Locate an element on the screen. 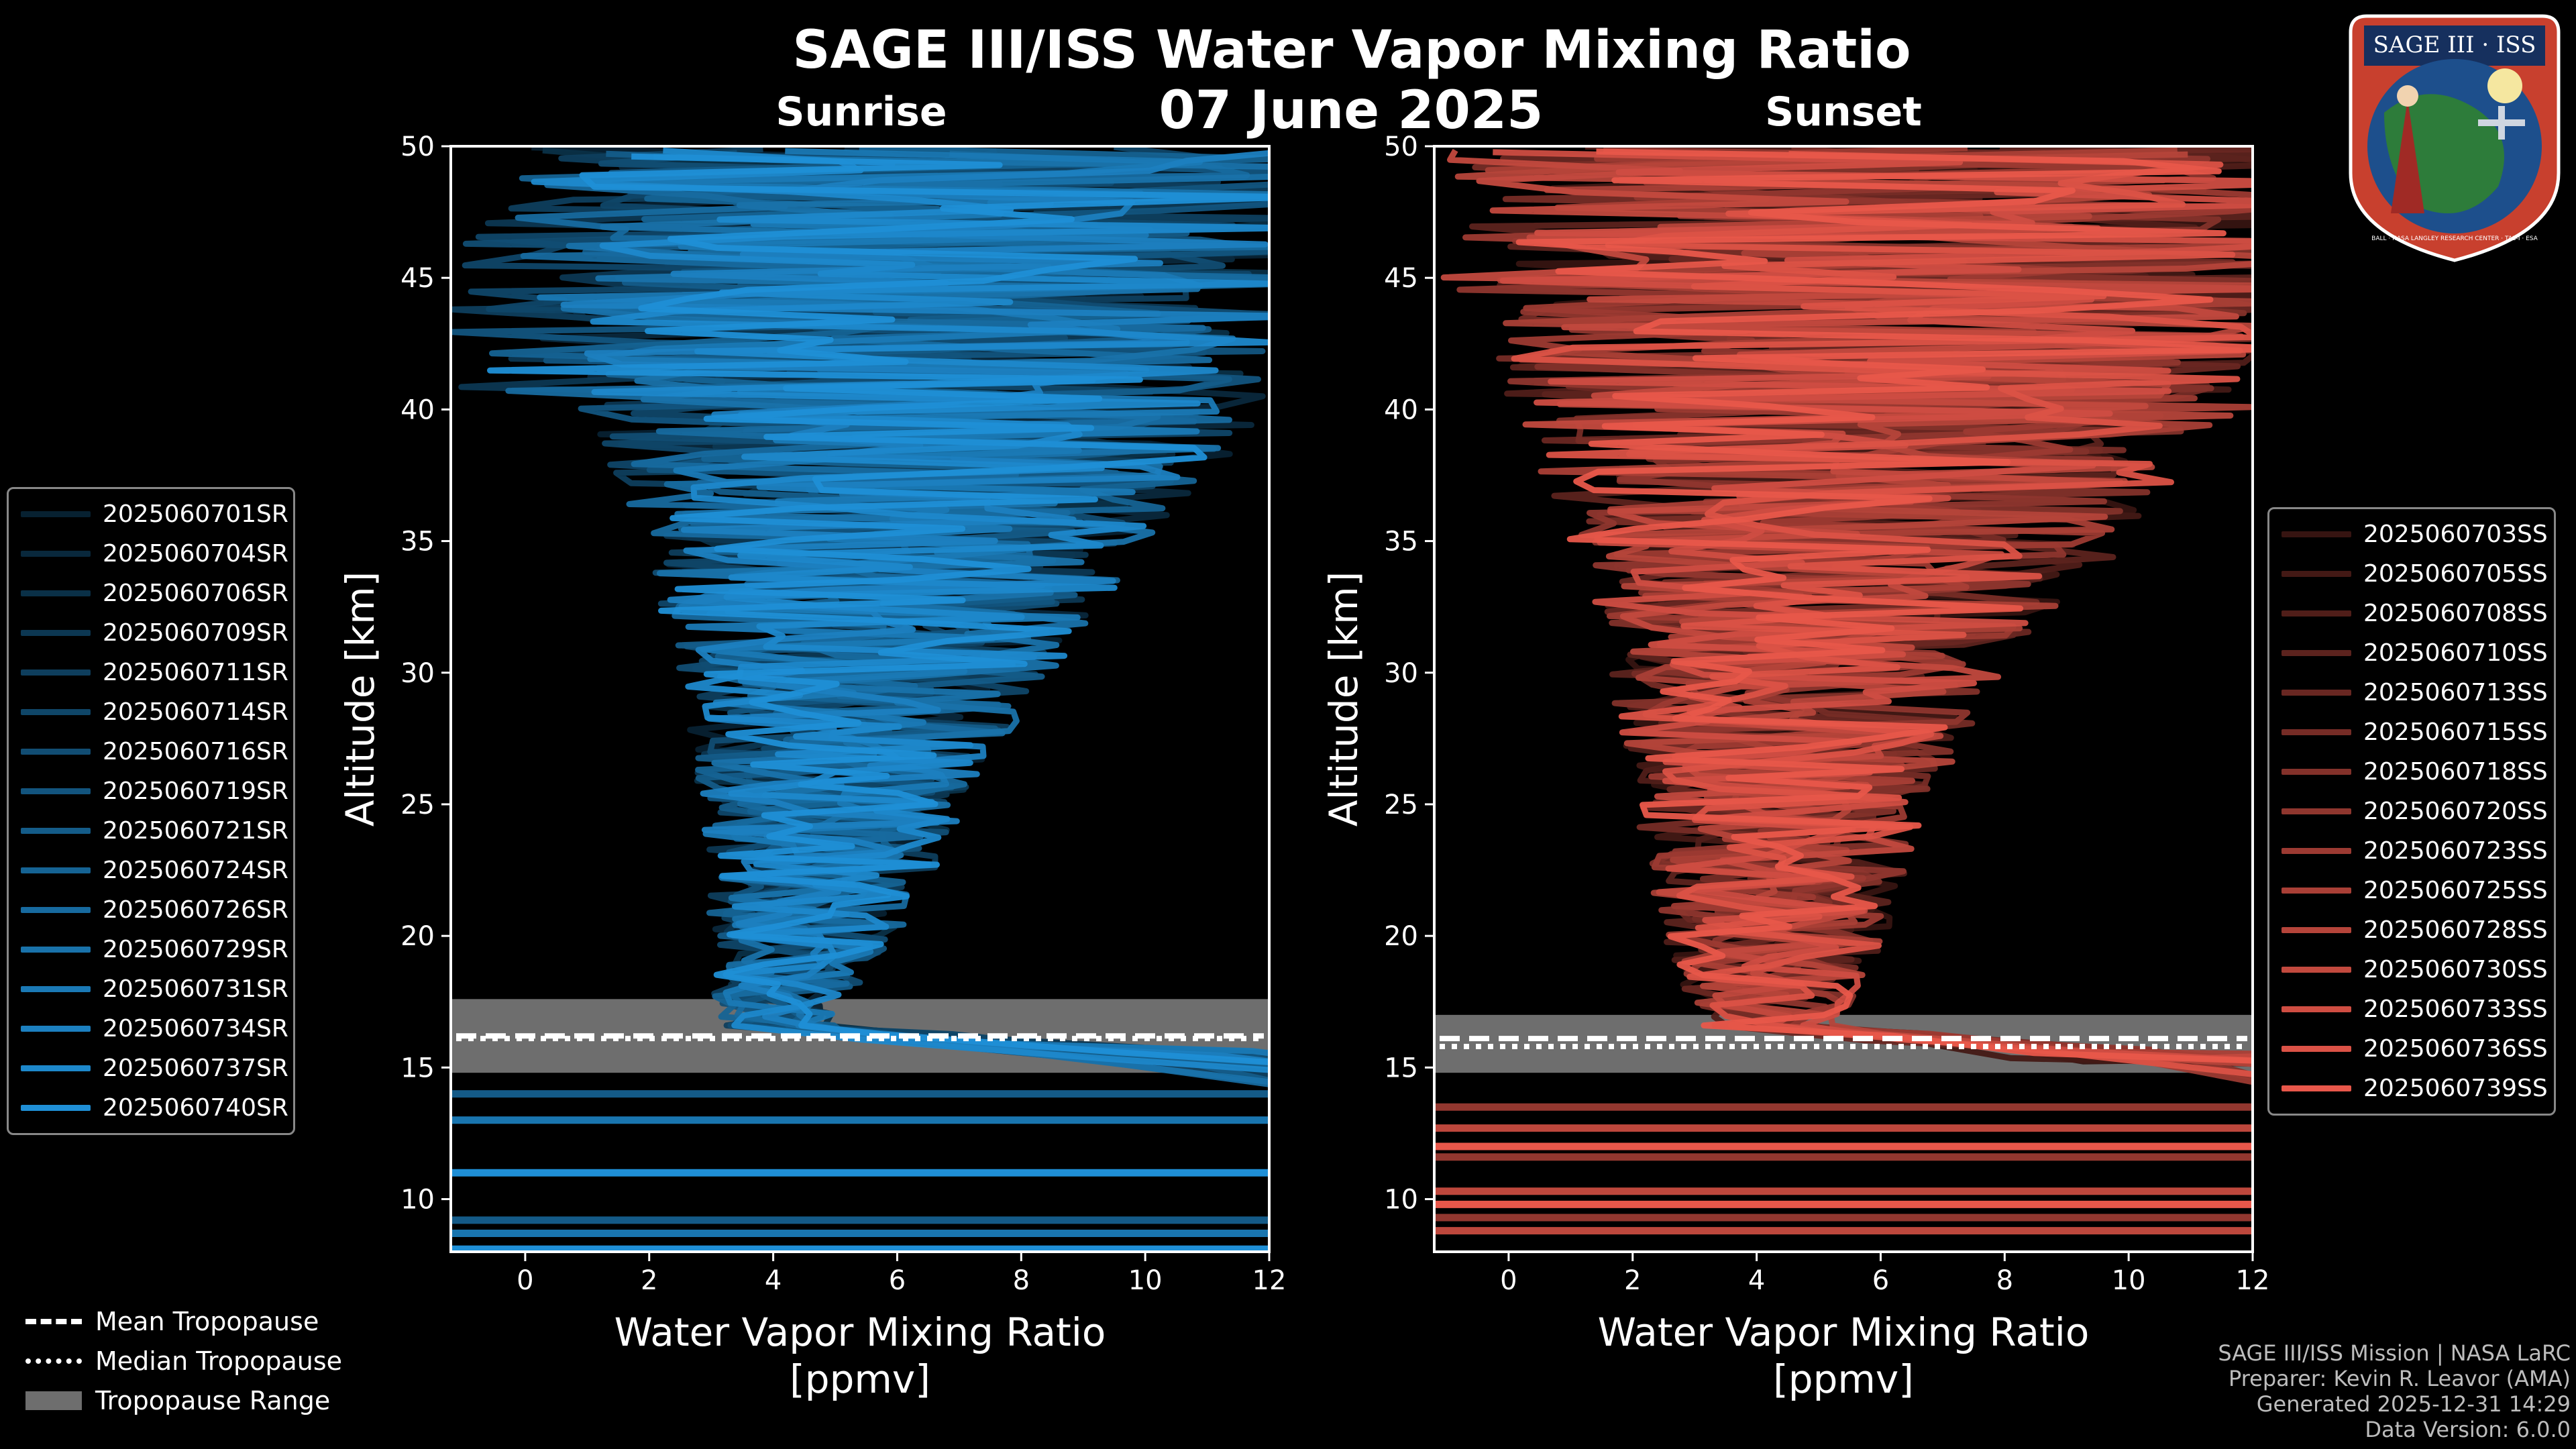  legend-label: 2025060706SR is located at coordinates (195, 593).